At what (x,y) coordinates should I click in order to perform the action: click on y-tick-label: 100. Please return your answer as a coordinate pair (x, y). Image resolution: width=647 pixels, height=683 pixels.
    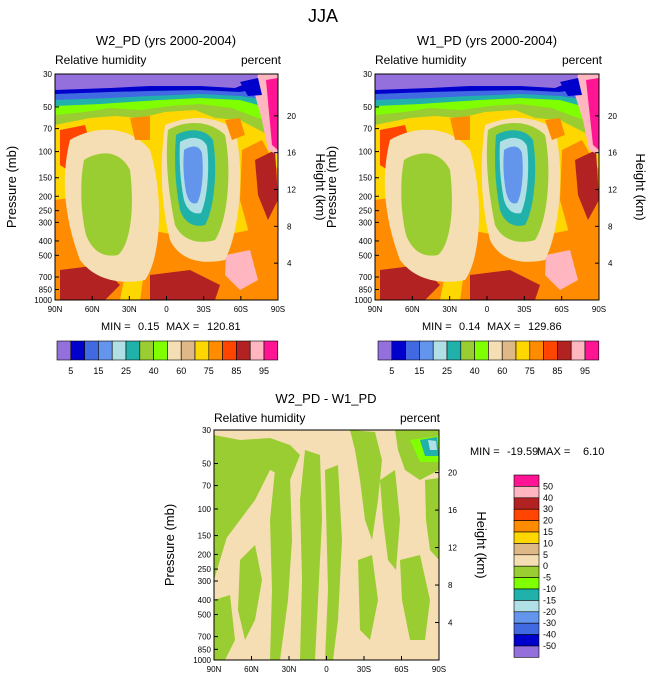
    Looking at the image, I should click on (46, 152).